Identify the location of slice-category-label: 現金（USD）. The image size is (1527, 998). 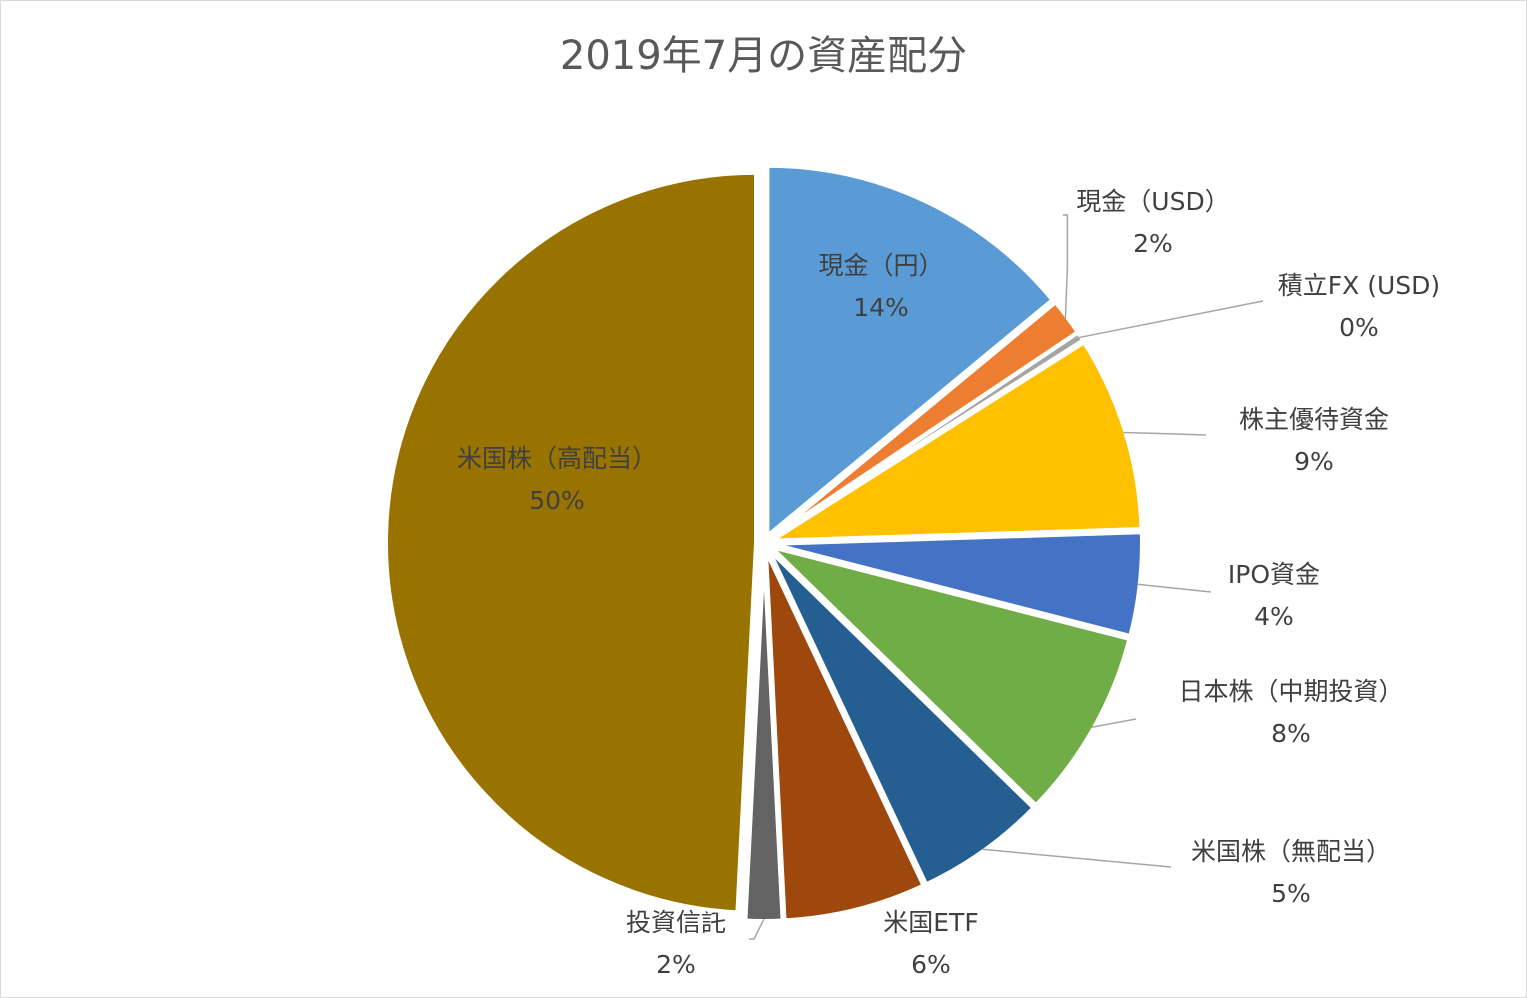
(1152, 201).